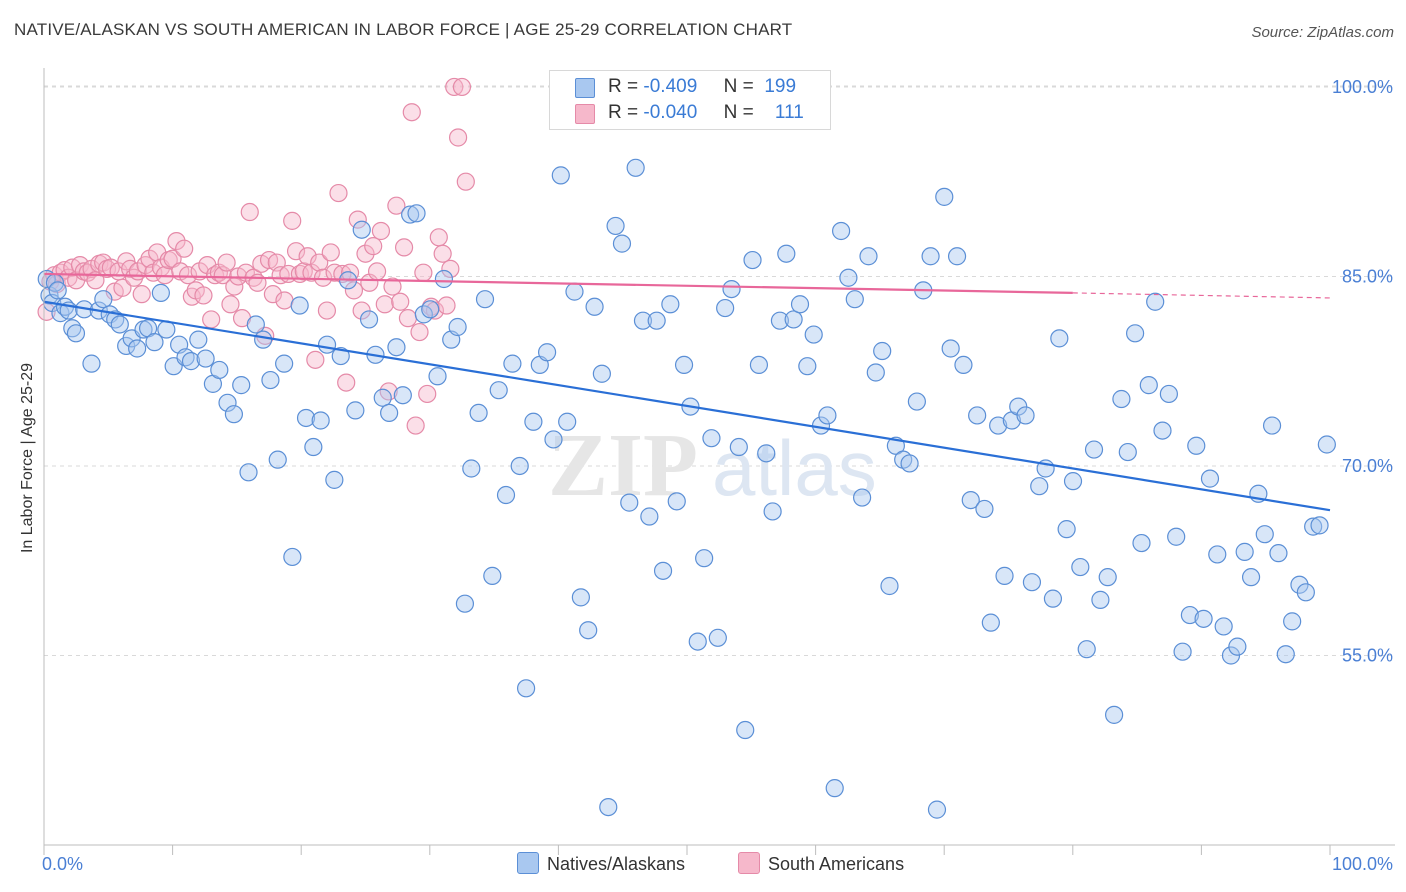 The width and height of the screenshot is (1406, 892). Describe the element at coordinates (738, 86) in the screenshot. I see `legend-n-label: N =` at that location.